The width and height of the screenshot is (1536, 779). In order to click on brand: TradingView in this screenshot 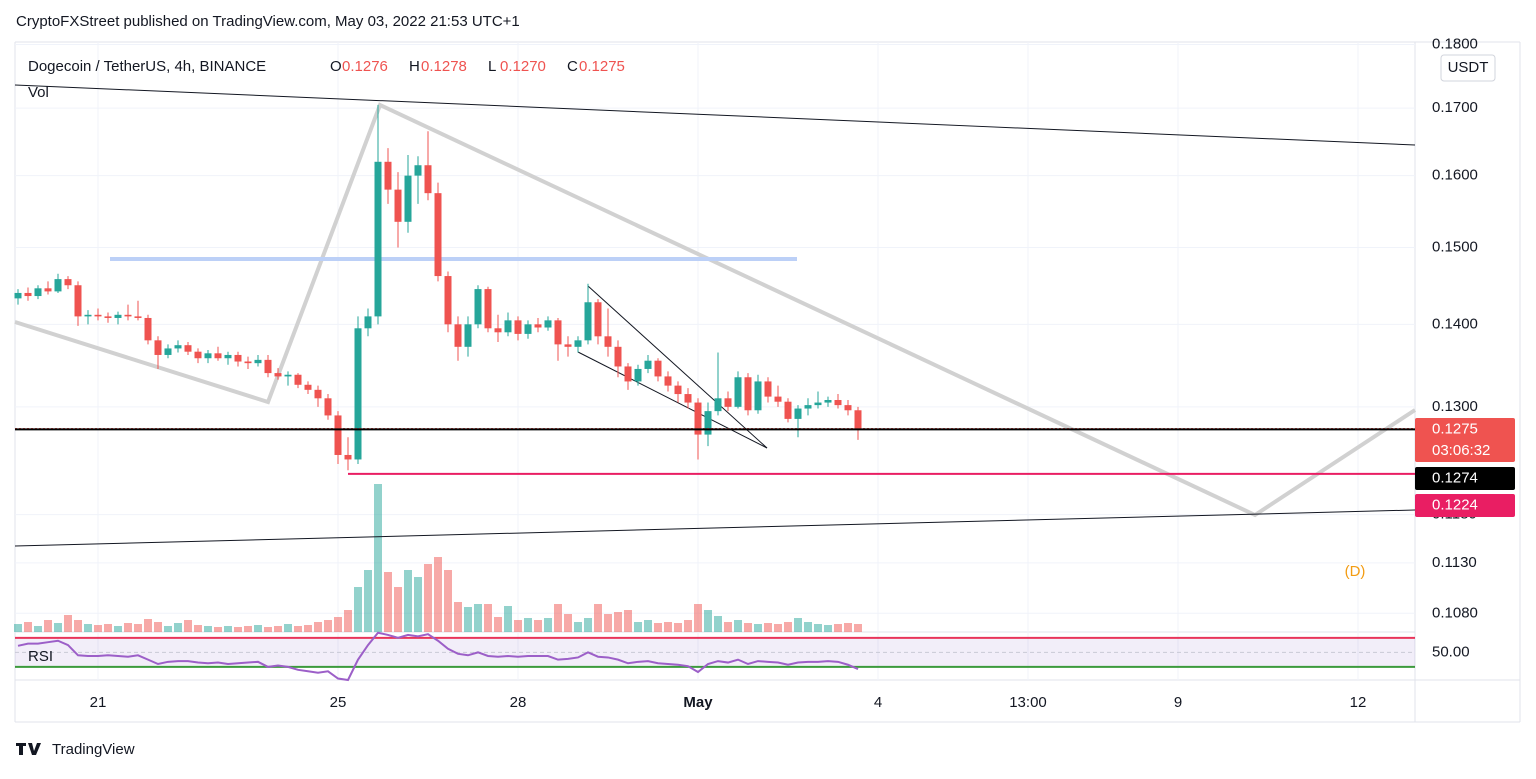, I will do `click(93, 749)`.